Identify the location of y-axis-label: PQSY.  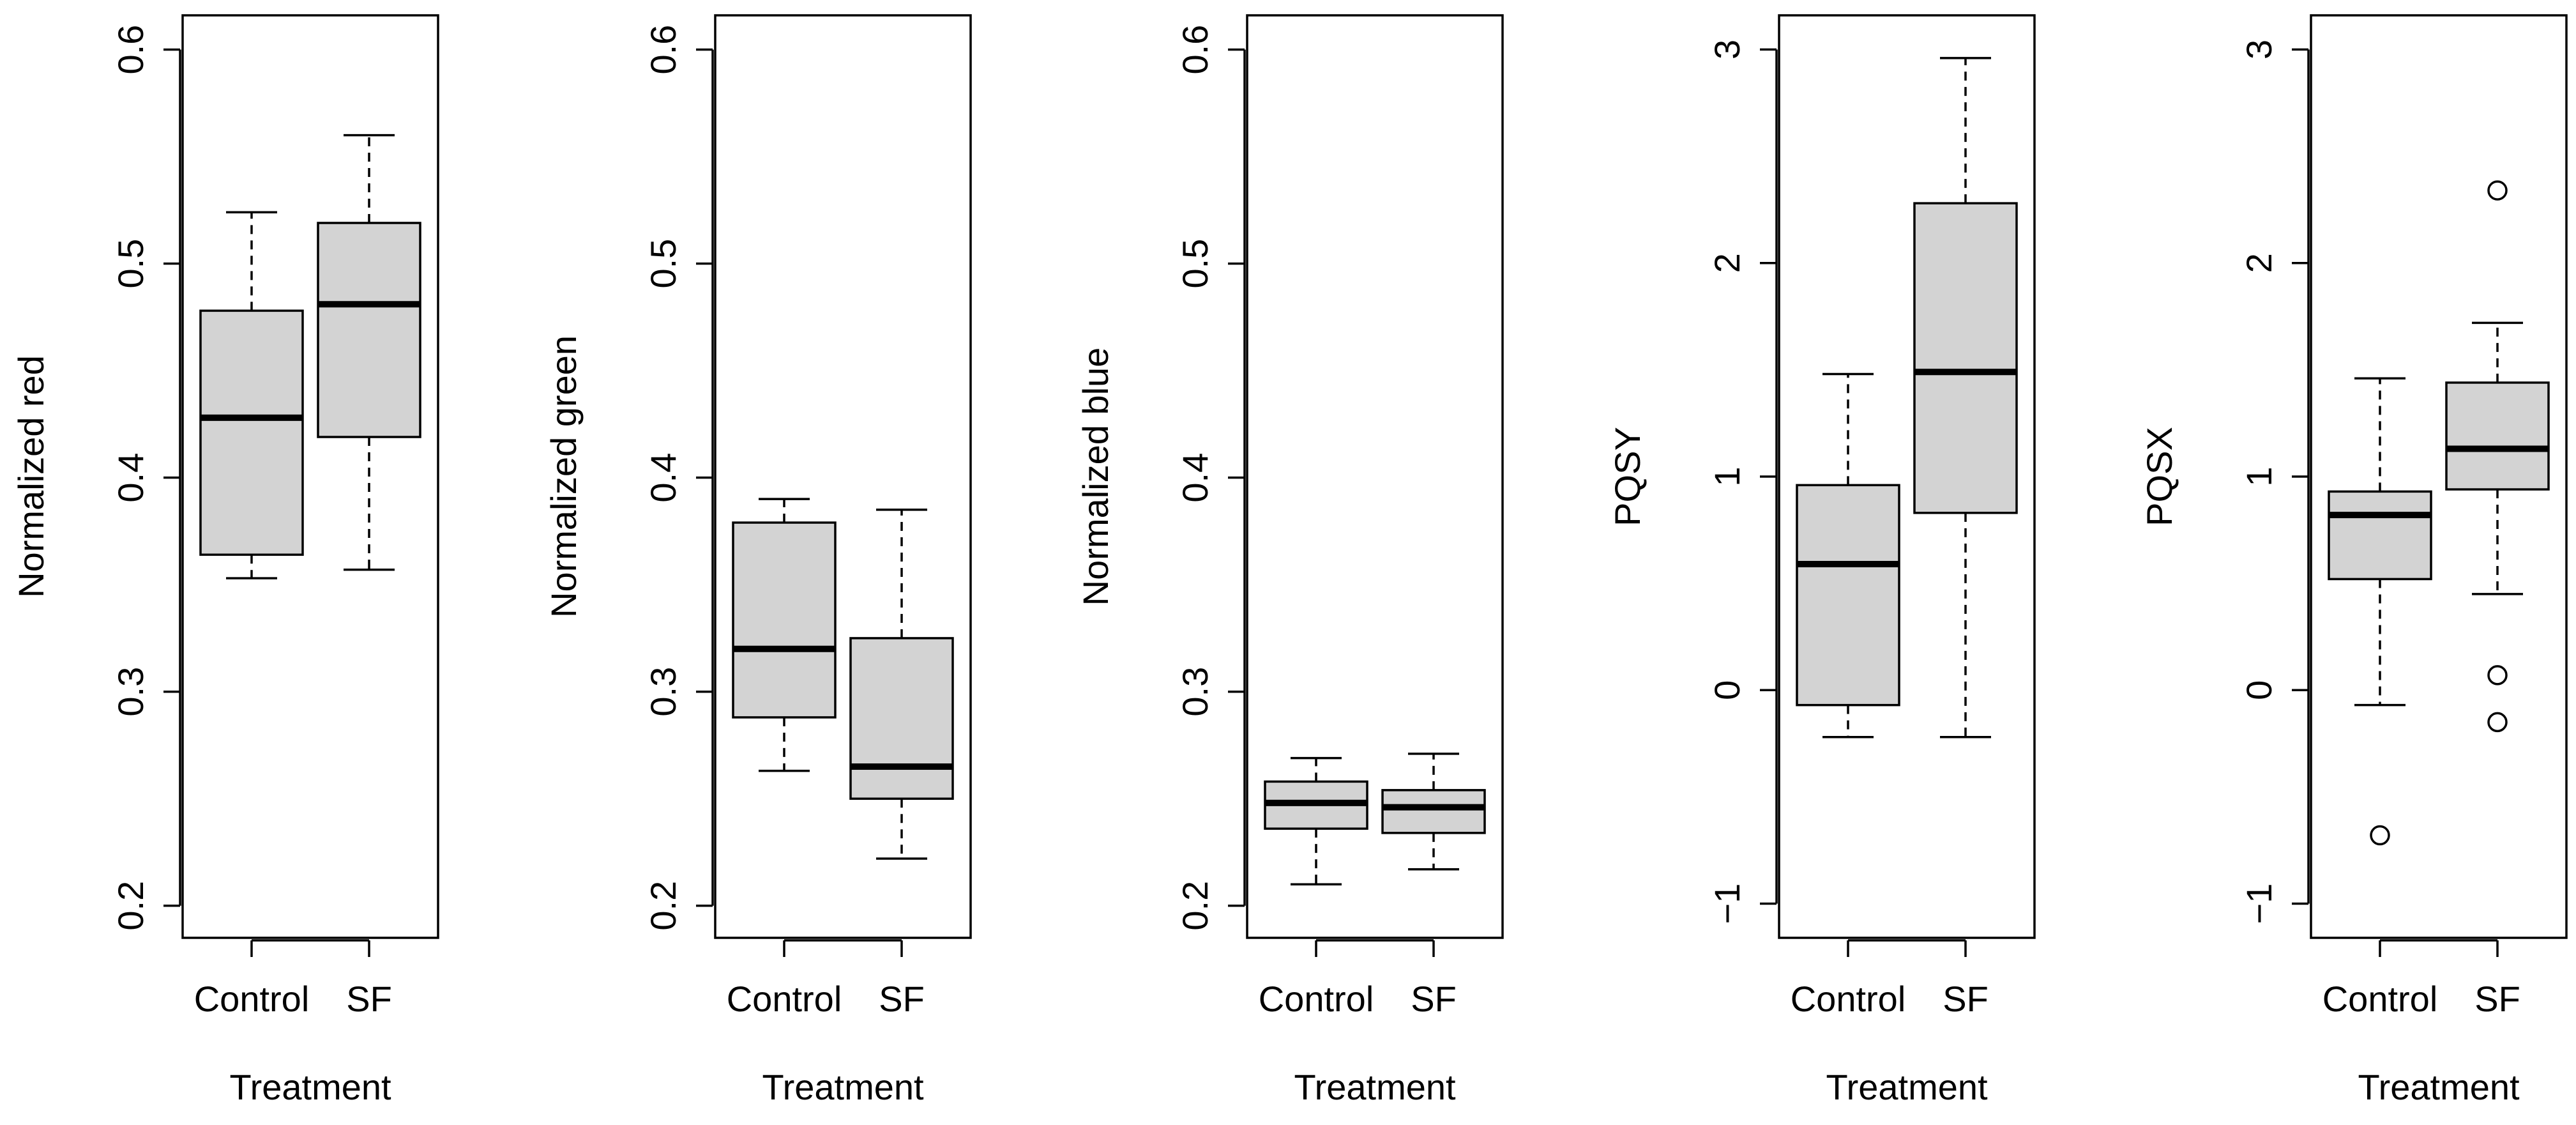
(1628, 476).